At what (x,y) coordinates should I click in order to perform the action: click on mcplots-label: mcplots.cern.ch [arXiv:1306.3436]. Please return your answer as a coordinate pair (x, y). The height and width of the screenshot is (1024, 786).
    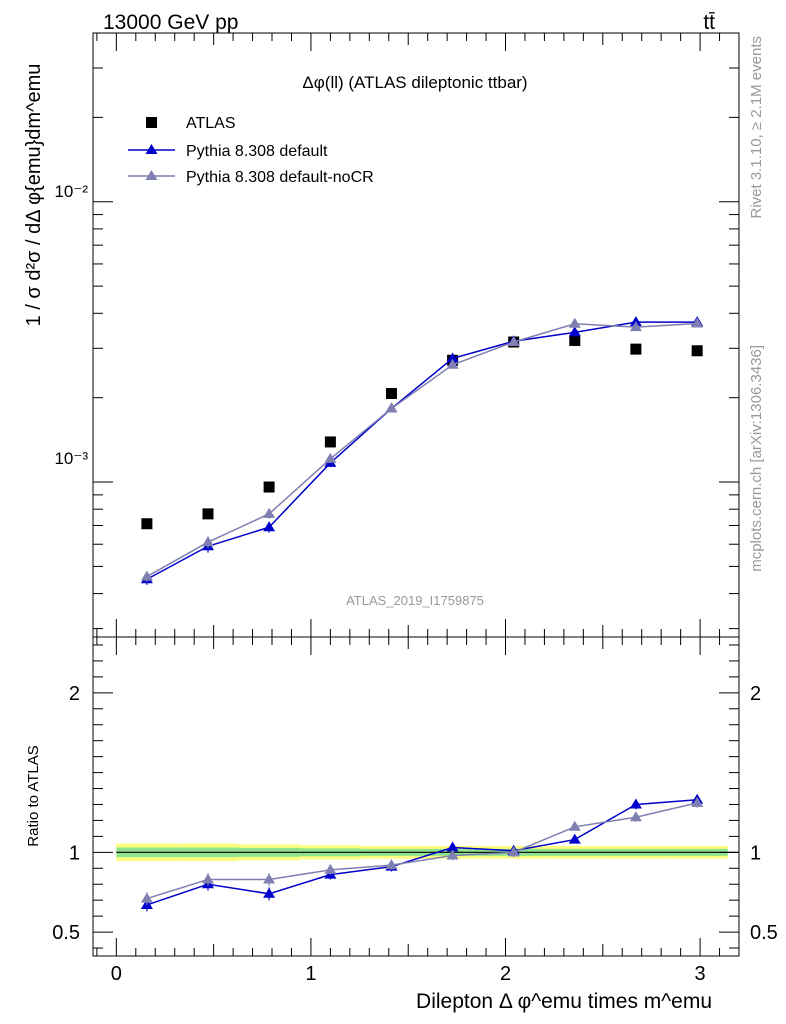
    Looking at the image, I should click on (756, 458).